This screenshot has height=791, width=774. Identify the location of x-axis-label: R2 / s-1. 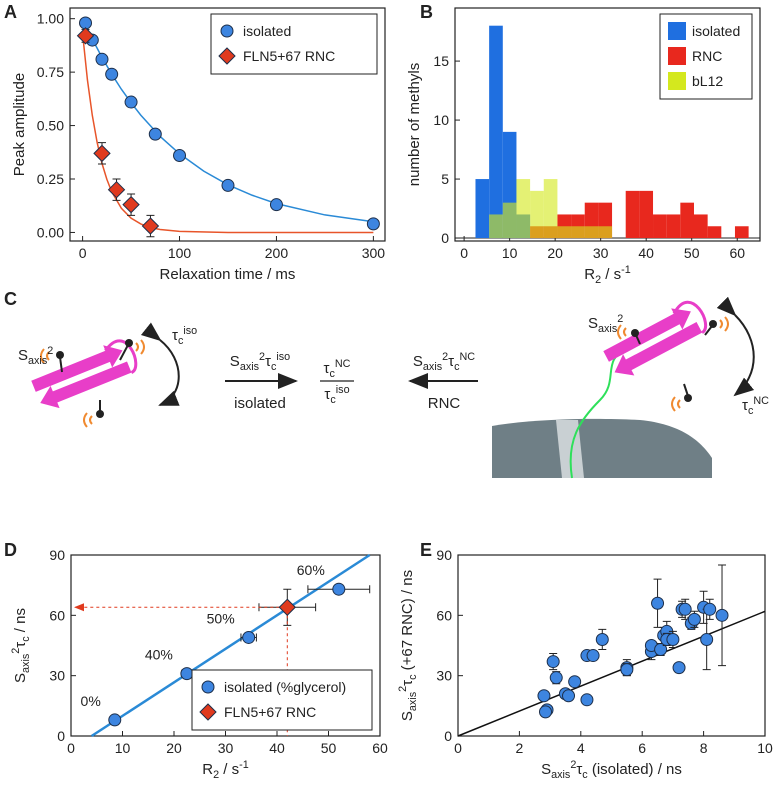
(225, 770).